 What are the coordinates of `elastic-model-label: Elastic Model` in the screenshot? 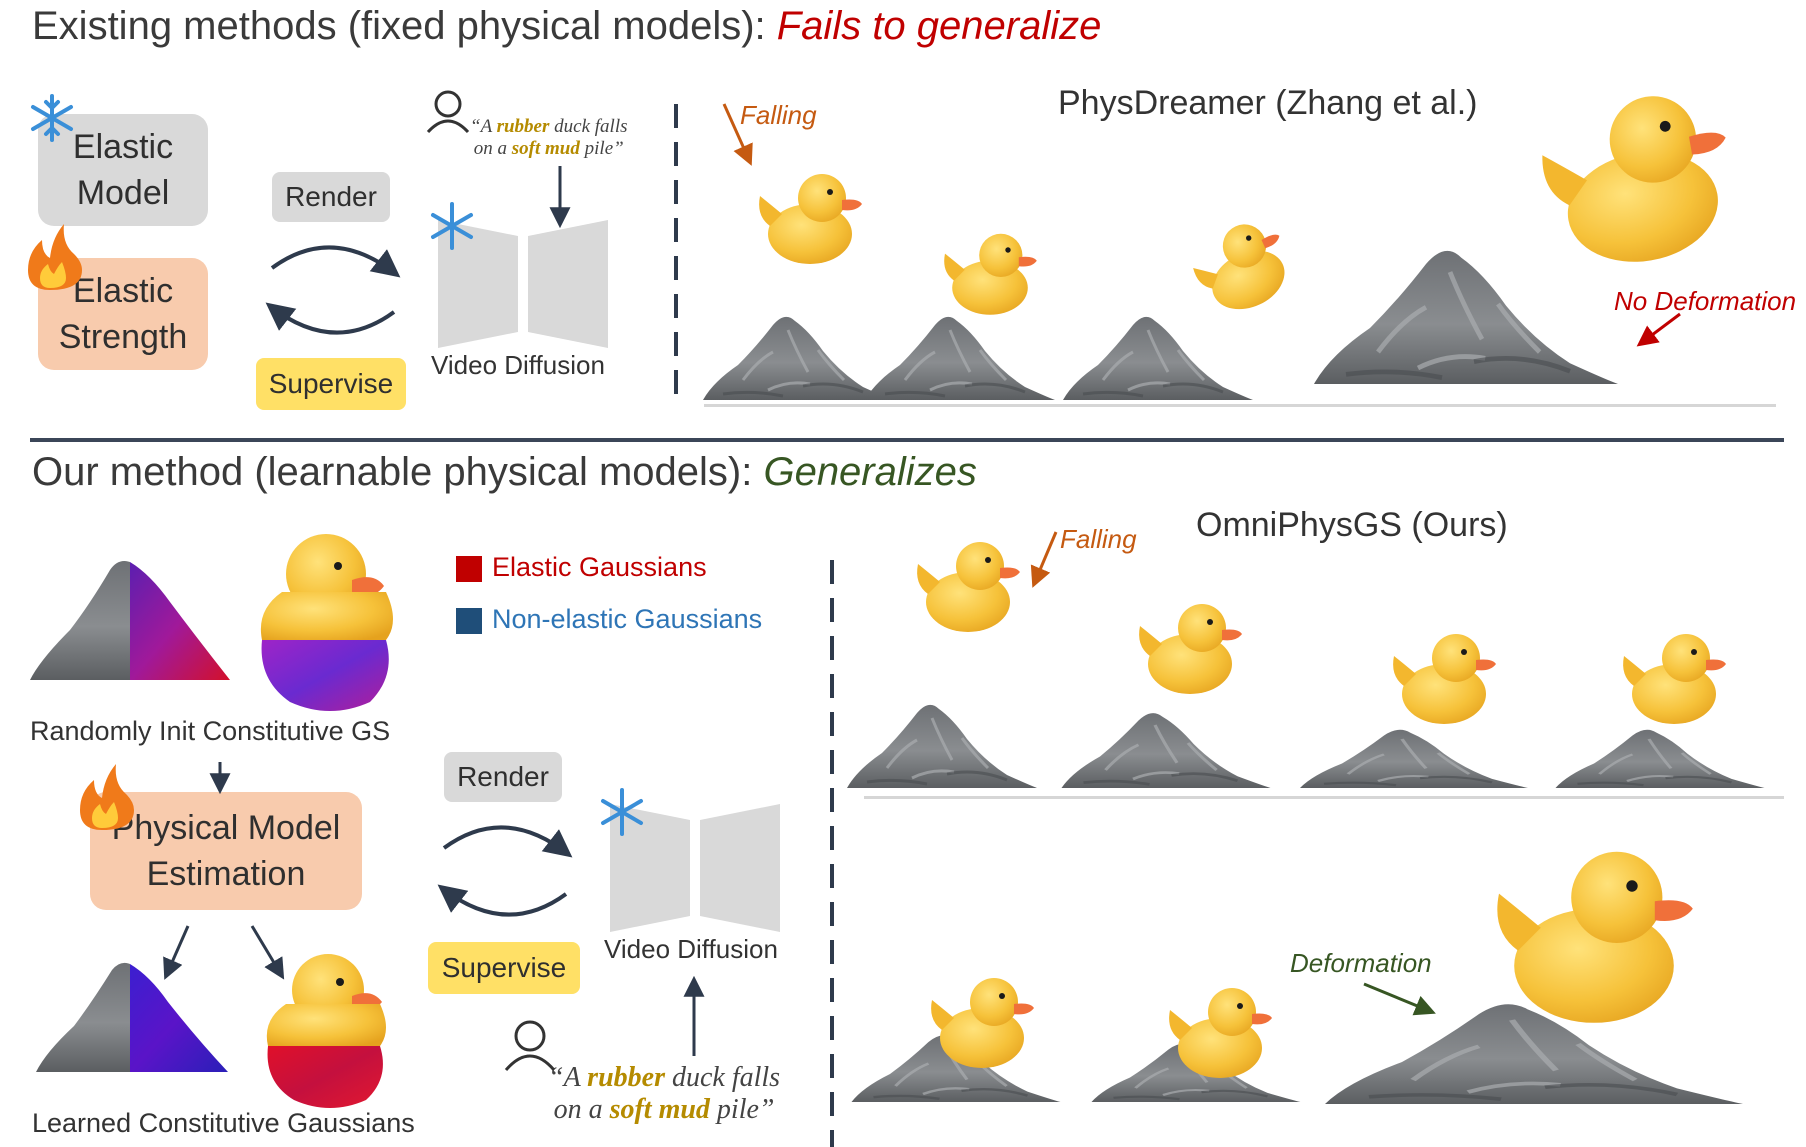 It's located at (123, 170).